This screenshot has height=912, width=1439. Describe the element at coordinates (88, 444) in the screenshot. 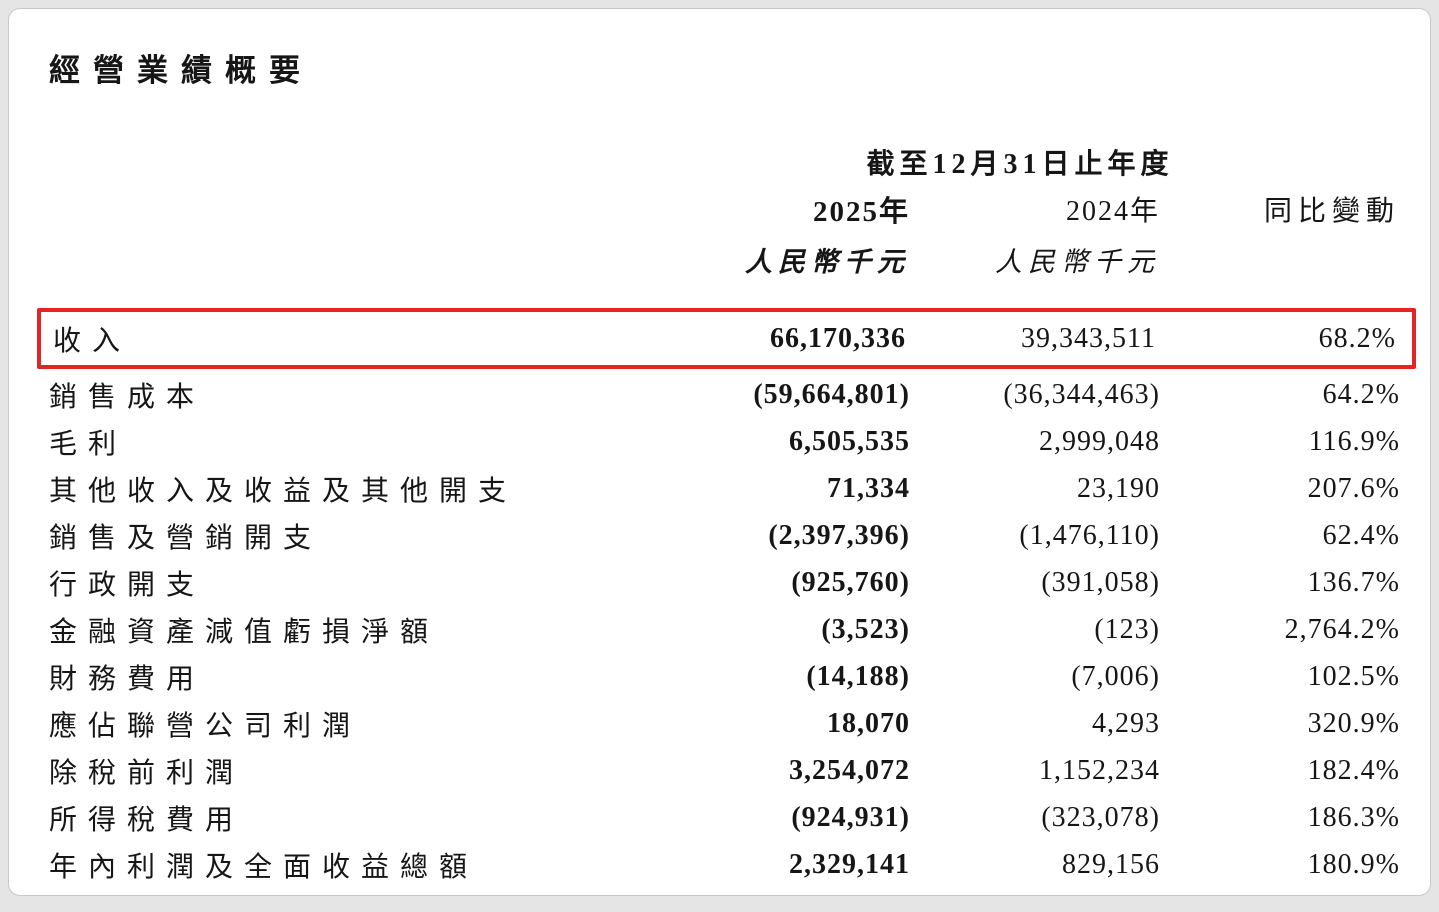

I see `row-label: 毛利` at that location.